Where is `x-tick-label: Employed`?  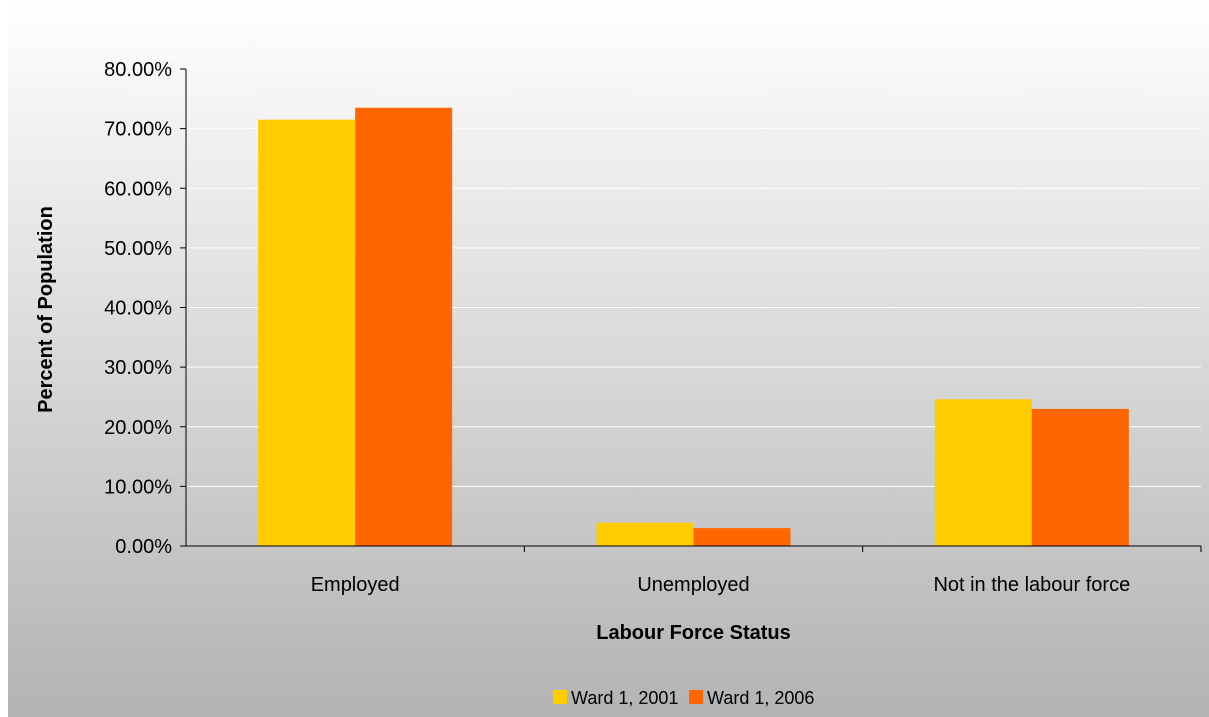 x-tick-label: Employed is located at coordinates (355, 585).